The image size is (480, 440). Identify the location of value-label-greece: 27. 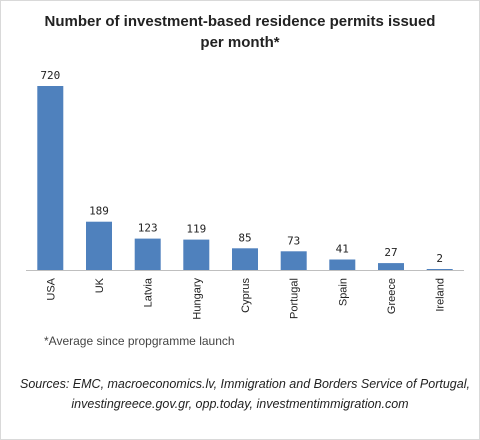
(390, 252).